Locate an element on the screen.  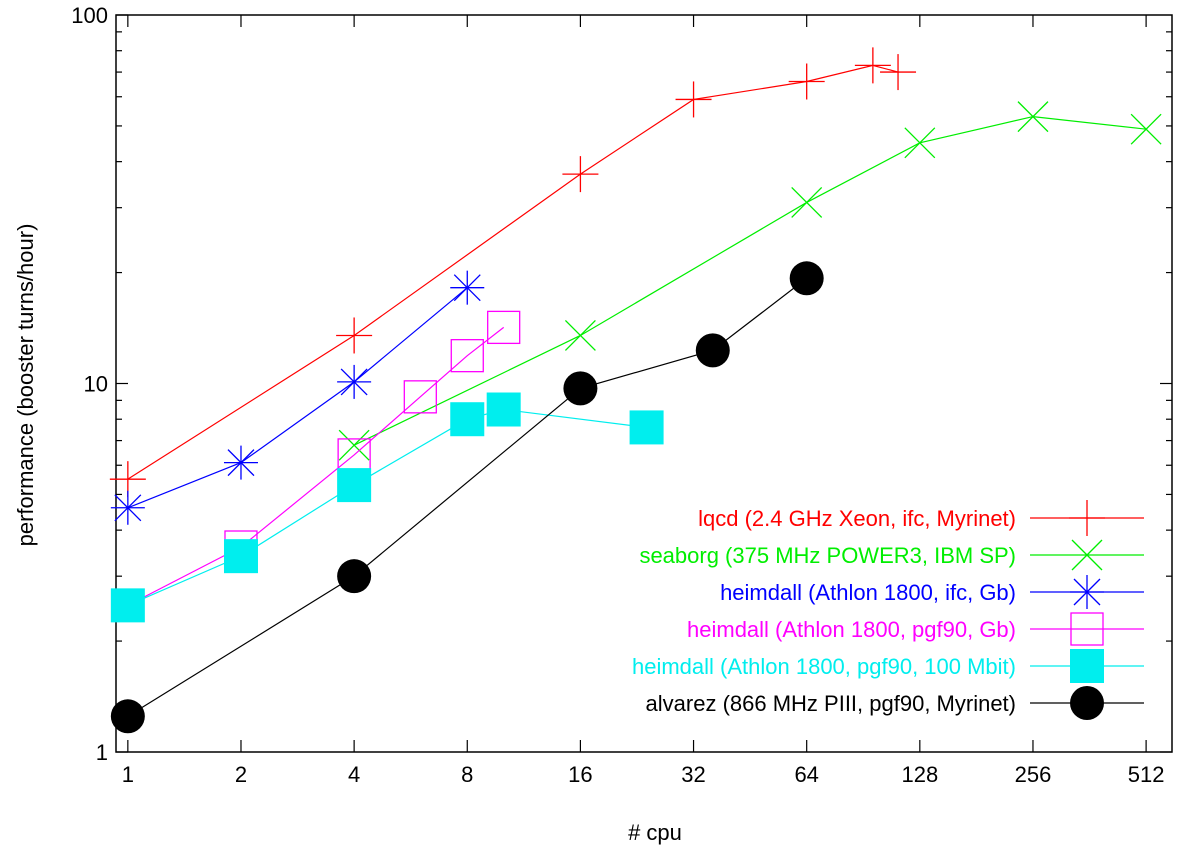
x-tick-label: 4 is located at coordinates (354, 774).